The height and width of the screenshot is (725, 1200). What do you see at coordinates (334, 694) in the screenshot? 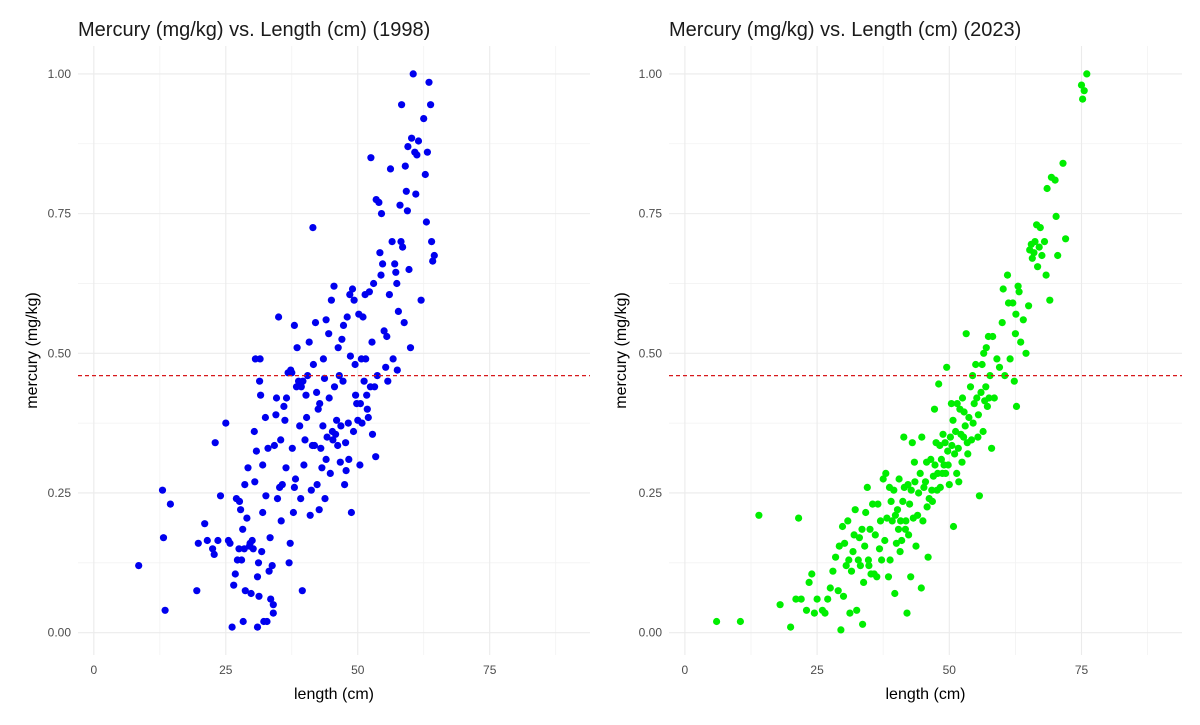
I see `x-axis-label: length (cm)` at bounding box center [334, 694].